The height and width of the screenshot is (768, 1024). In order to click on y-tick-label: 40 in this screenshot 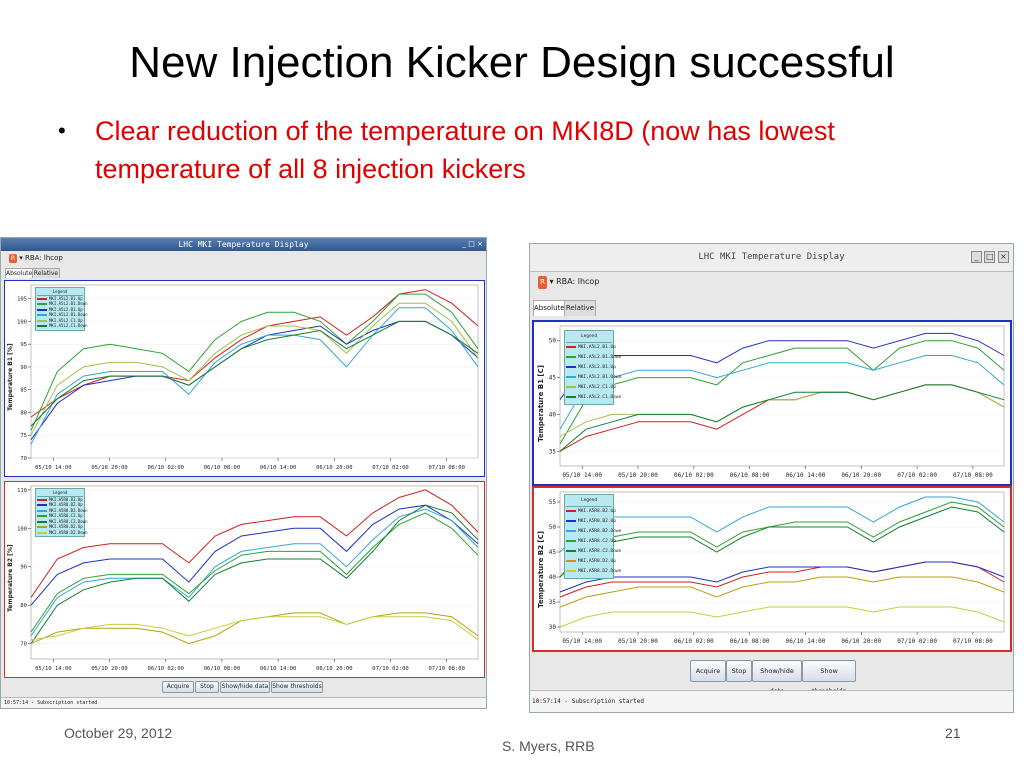, I will do `click(553, 414)`.